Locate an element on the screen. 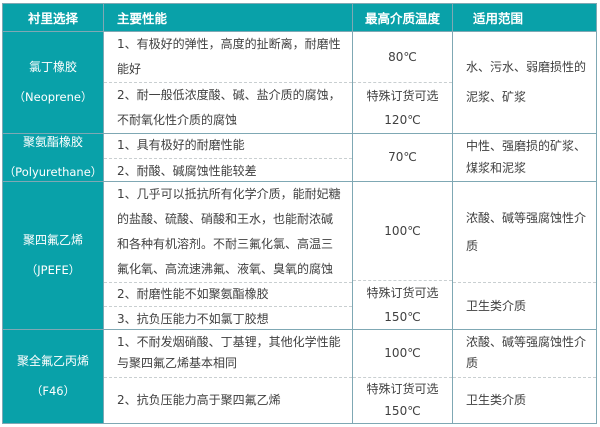 The height and width of the screenshot is (427, 600). header-cell-max-temp: 最高介质温度 is located at coordinates (402, 17).